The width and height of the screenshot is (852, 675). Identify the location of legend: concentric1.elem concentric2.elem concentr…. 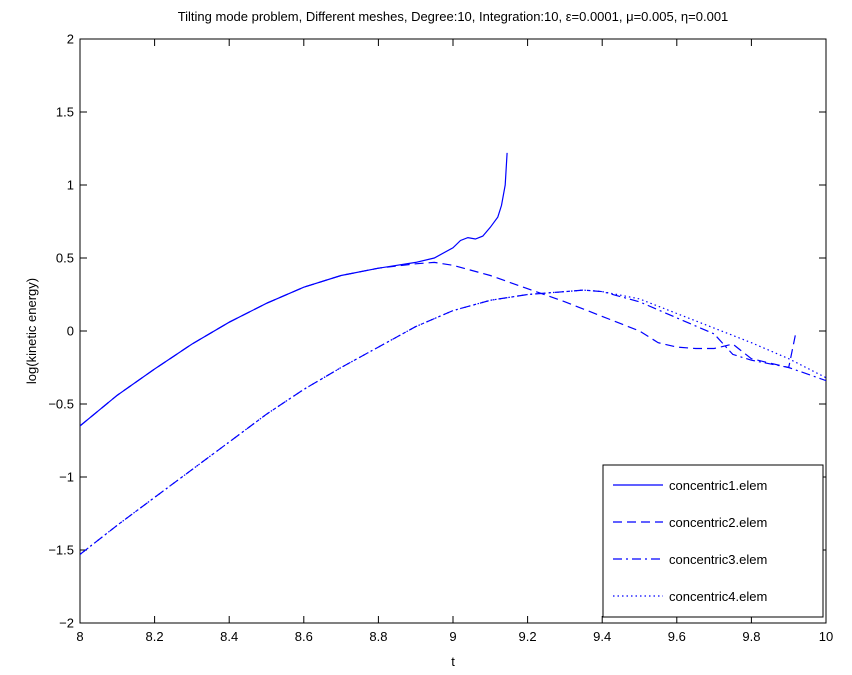
(713, 541).